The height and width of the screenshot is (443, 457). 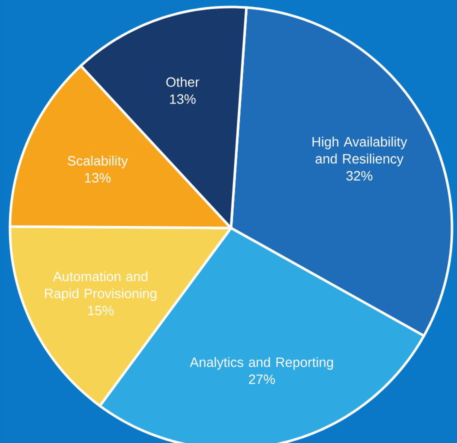 What do you see at coordinates (100, 286) in the screenshot?
I see `slice-label: Automation and Rapid Provisioning` at bounding box center [100, 286].